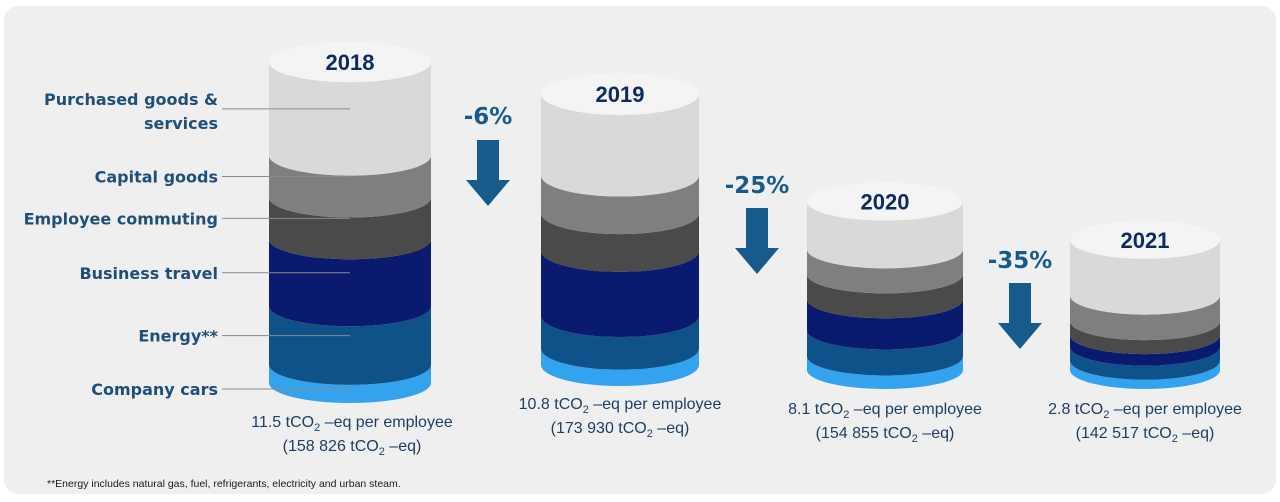 The image size is (1280, 502). What do you see at coordinates (885, 411) in the screenshot?
I see `caption-per-employee-2020: 8.1 tCO2 –eq per employee` at bounding box center [885, 411].